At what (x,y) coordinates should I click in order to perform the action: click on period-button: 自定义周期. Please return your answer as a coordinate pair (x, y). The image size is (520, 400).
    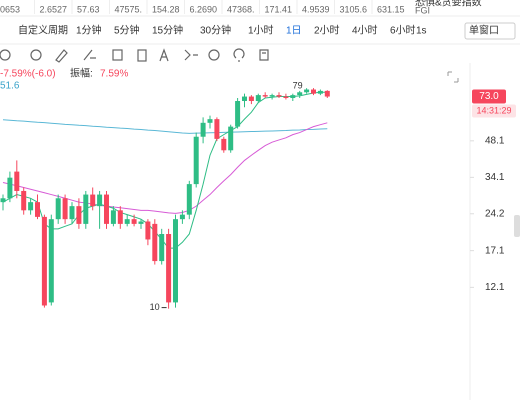
    Looking at the image, I should click on (43, 30).